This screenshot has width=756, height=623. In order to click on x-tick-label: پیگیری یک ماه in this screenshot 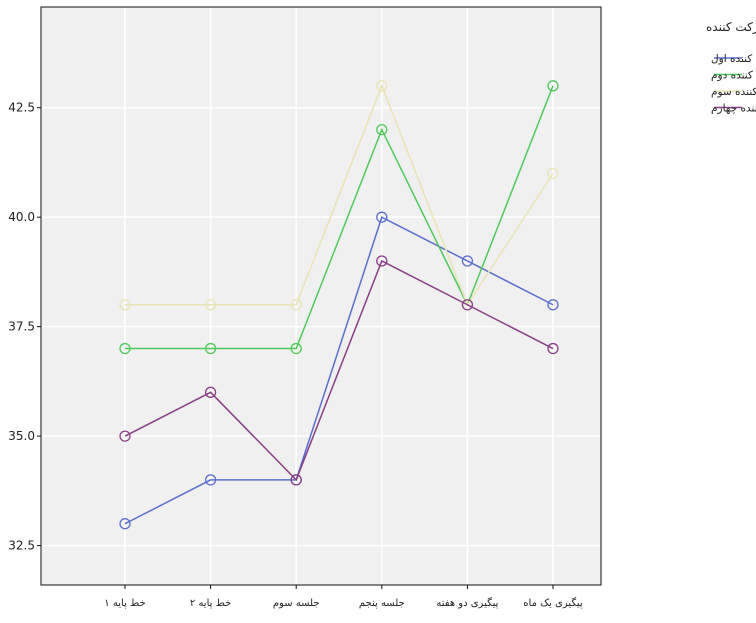, I will do `click(553, 603)`.